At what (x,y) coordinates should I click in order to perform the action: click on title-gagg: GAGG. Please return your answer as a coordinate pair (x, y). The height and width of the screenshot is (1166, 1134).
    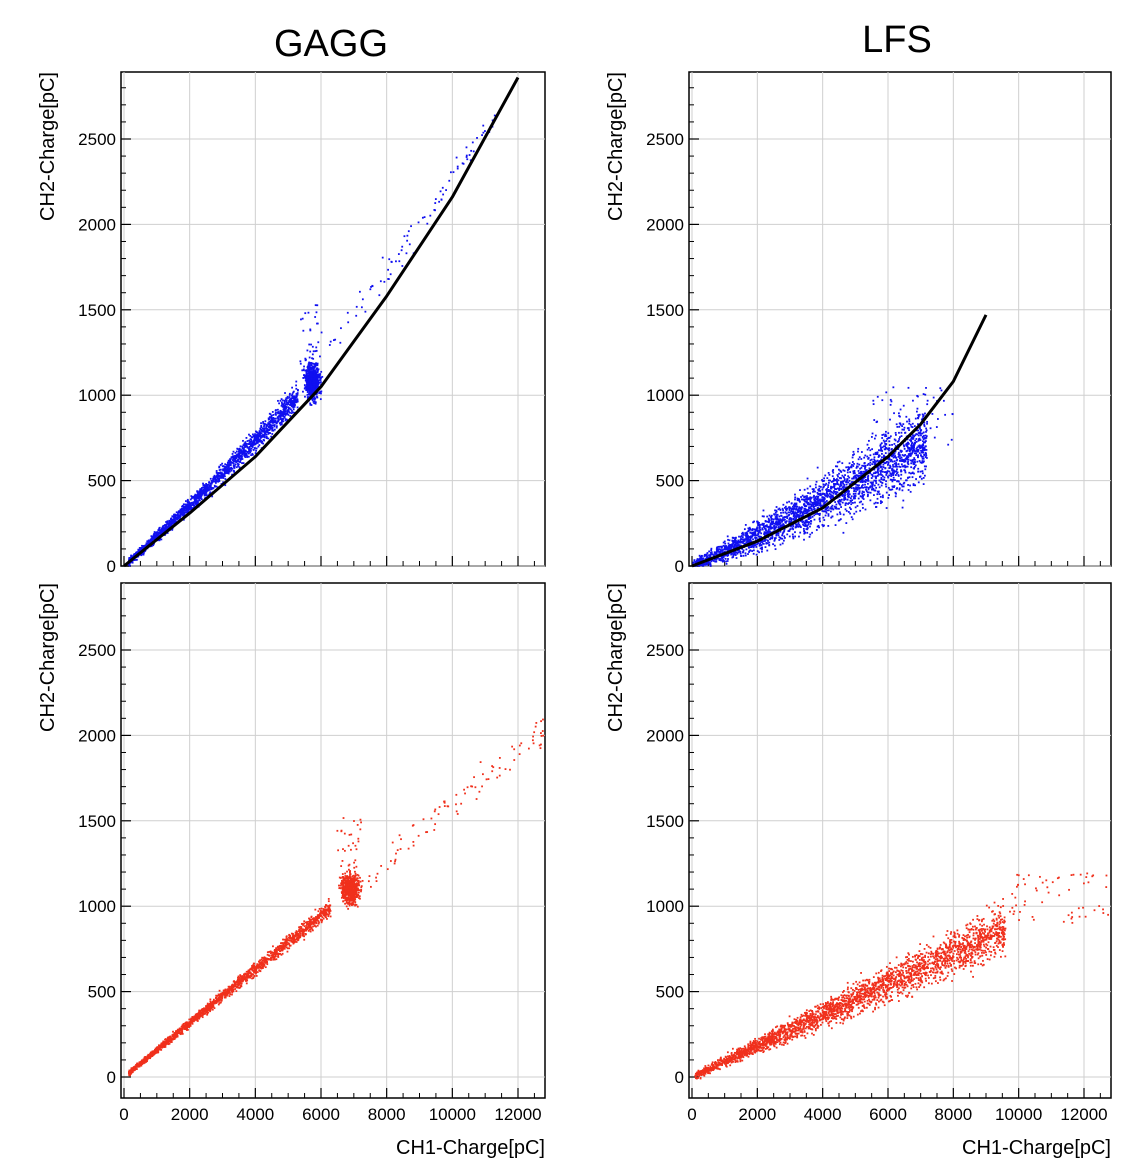
    Looking at the image, I should click on (331, 44).